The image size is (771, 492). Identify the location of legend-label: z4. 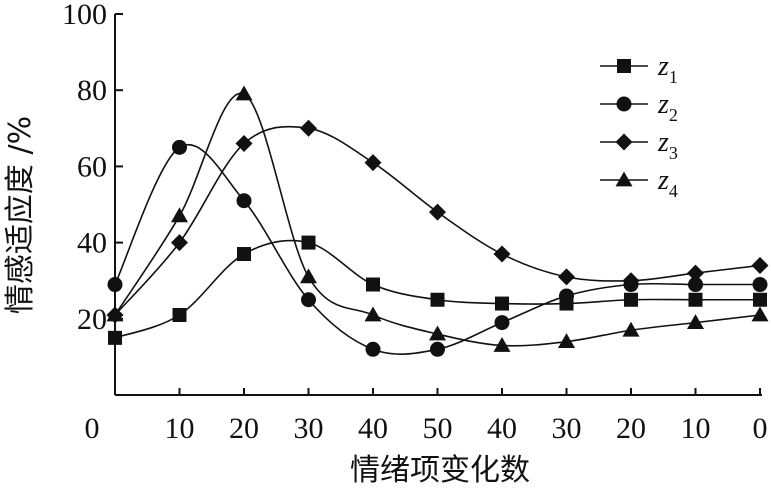
(667, 183).